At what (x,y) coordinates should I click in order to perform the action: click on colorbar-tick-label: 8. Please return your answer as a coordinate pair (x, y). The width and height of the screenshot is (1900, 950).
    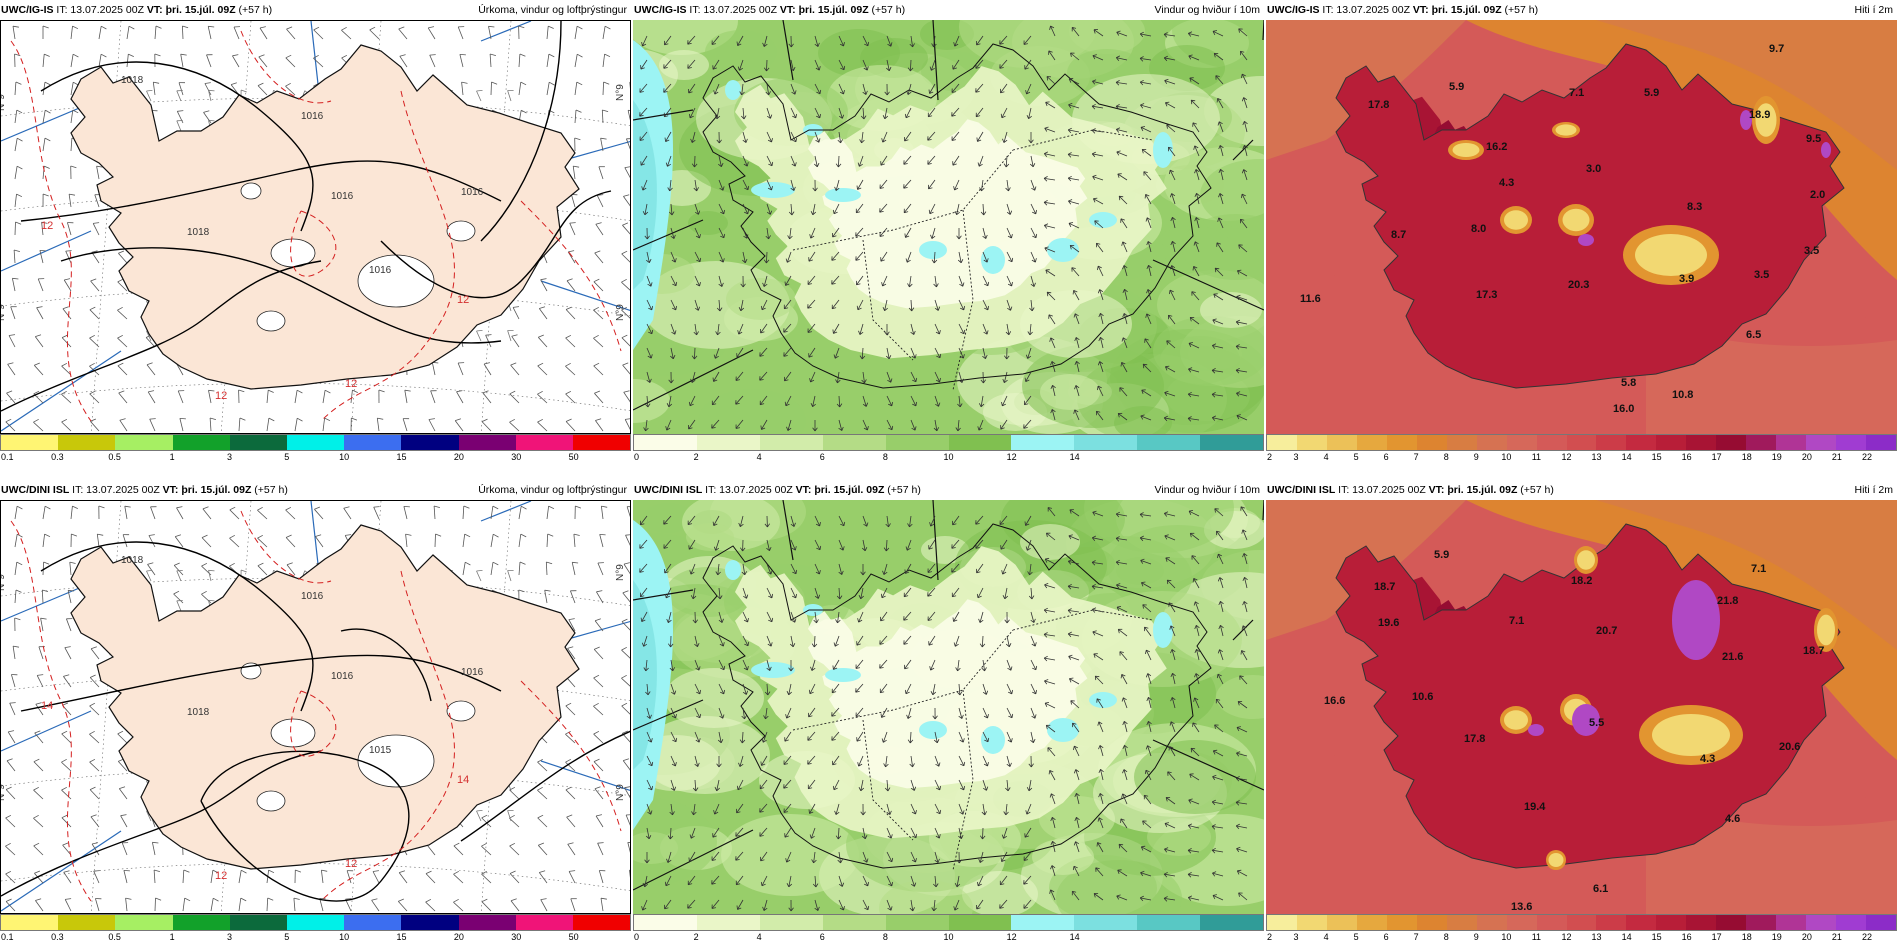
    Looking at the image, I should click on (885, 457).